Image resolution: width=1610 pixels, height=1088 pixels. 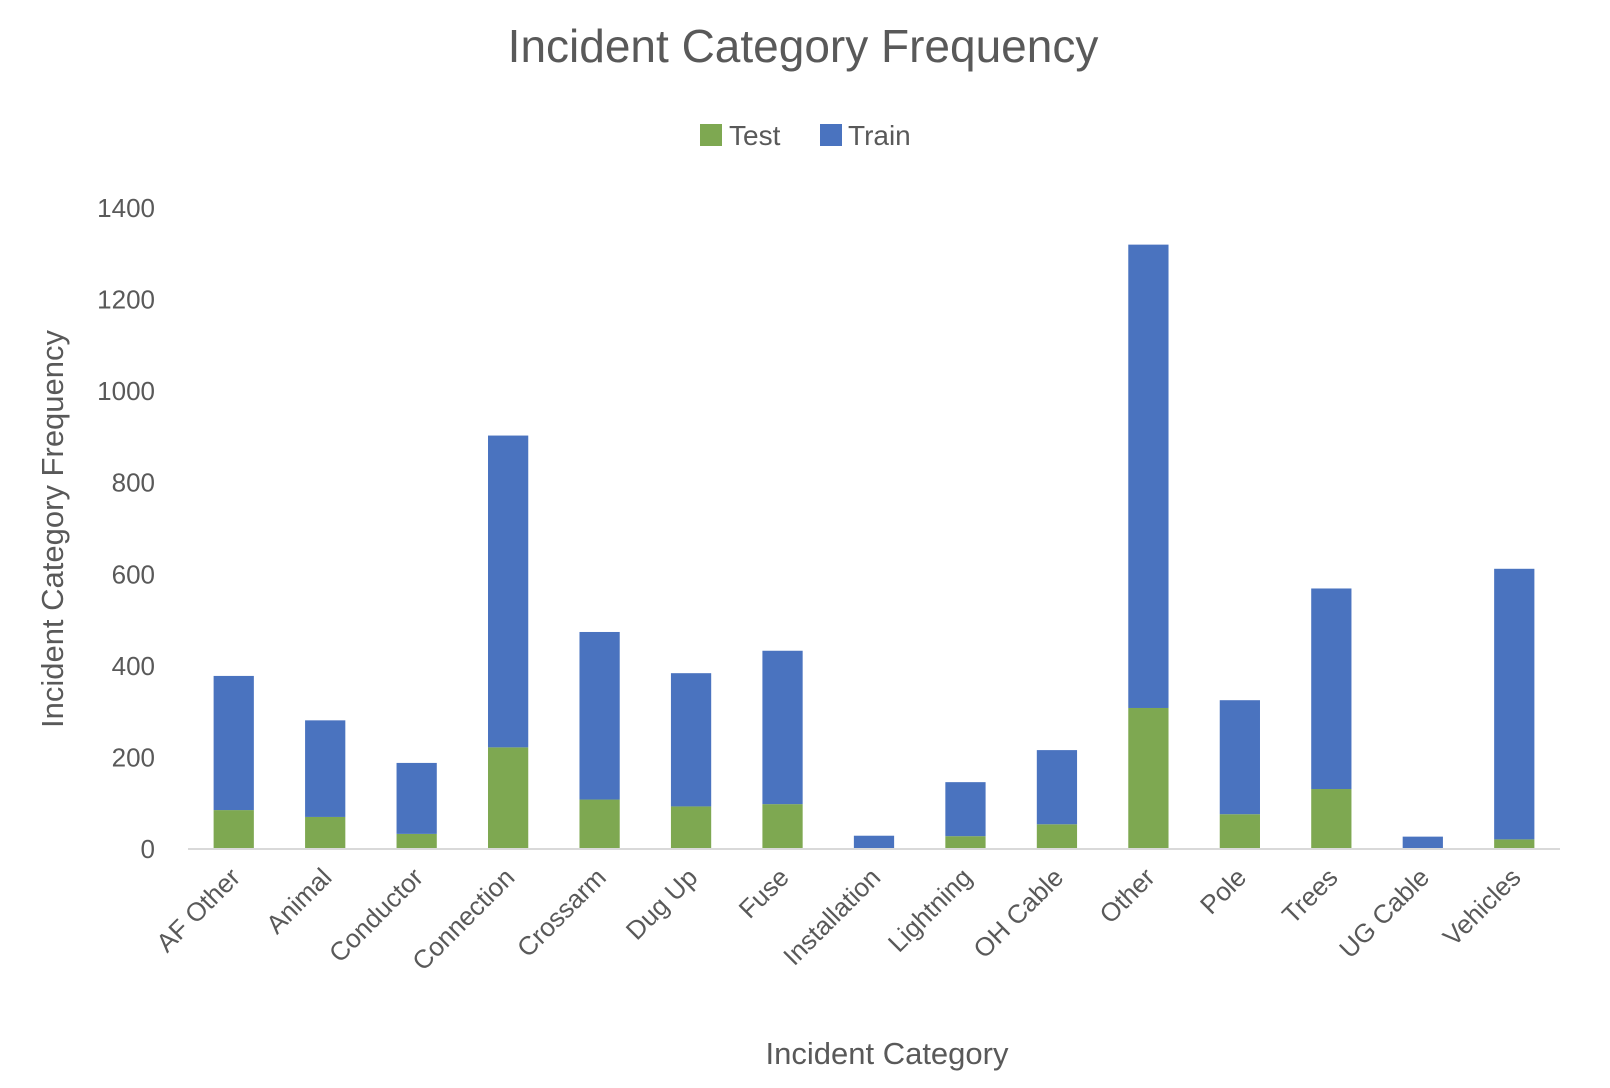 I want to click on y-tick-label: 800, so click(x=133, y=483).